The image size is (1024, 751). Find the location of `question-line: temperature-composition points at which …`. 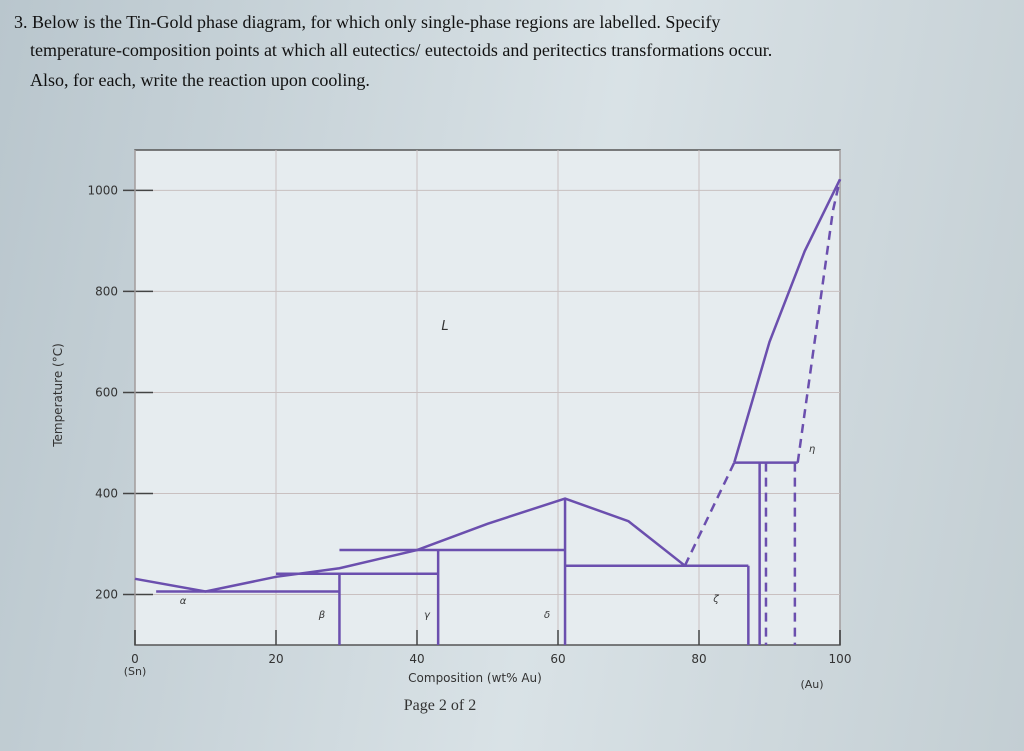

question-line: temperature-composition points at which … is located at coordinates (401, 50).